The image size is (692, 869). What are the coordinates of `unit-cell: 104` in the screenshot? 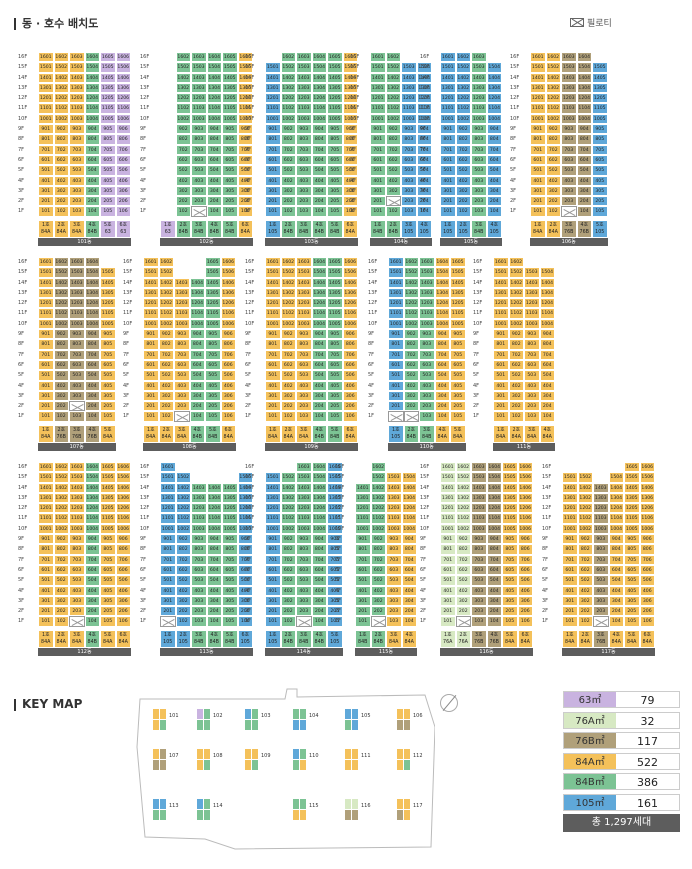 It's located at (92, 211).